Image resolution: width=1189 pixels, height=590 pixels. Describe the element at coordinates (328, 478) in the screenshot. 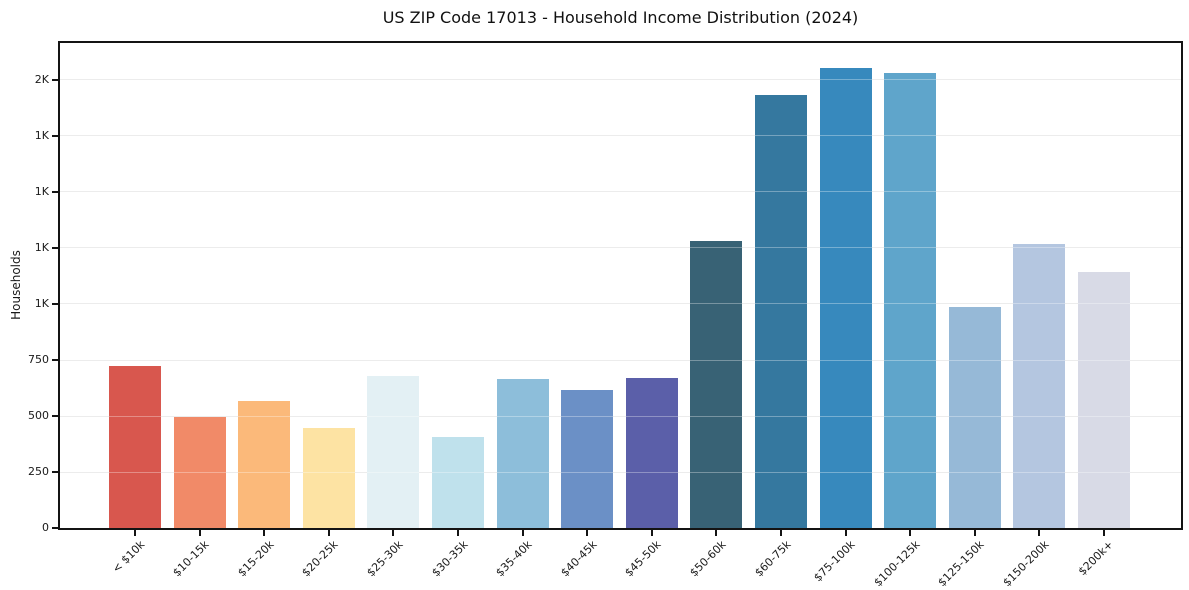

I see `bar-$20-25k` at that location.